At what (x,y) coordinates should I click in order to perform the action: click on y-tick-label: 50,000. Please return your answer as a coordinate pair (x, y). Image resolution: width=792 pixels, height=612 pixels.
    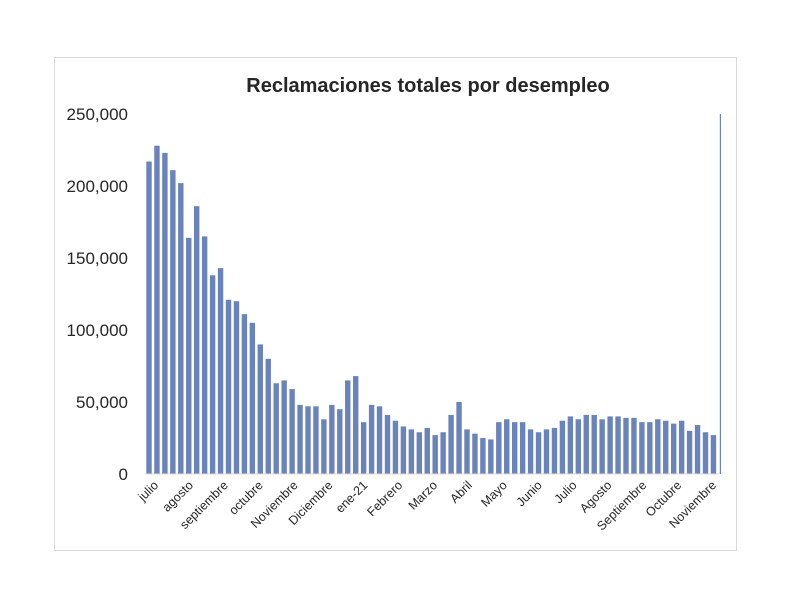
    Looking at the image, I should click on (102, 402).